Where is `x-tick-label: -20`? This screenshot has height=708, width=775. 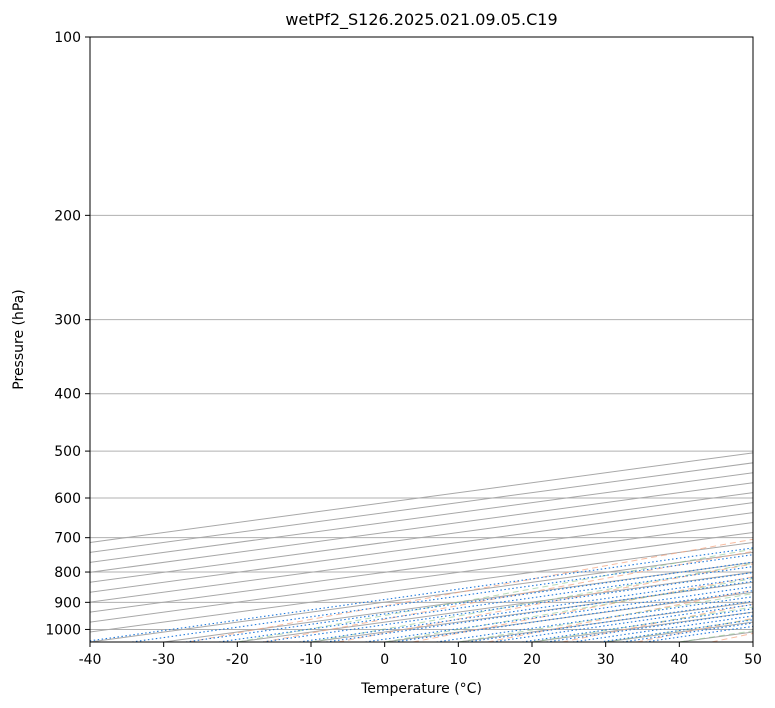
x-tick-label: -20 is located at coordinates (237, 660).